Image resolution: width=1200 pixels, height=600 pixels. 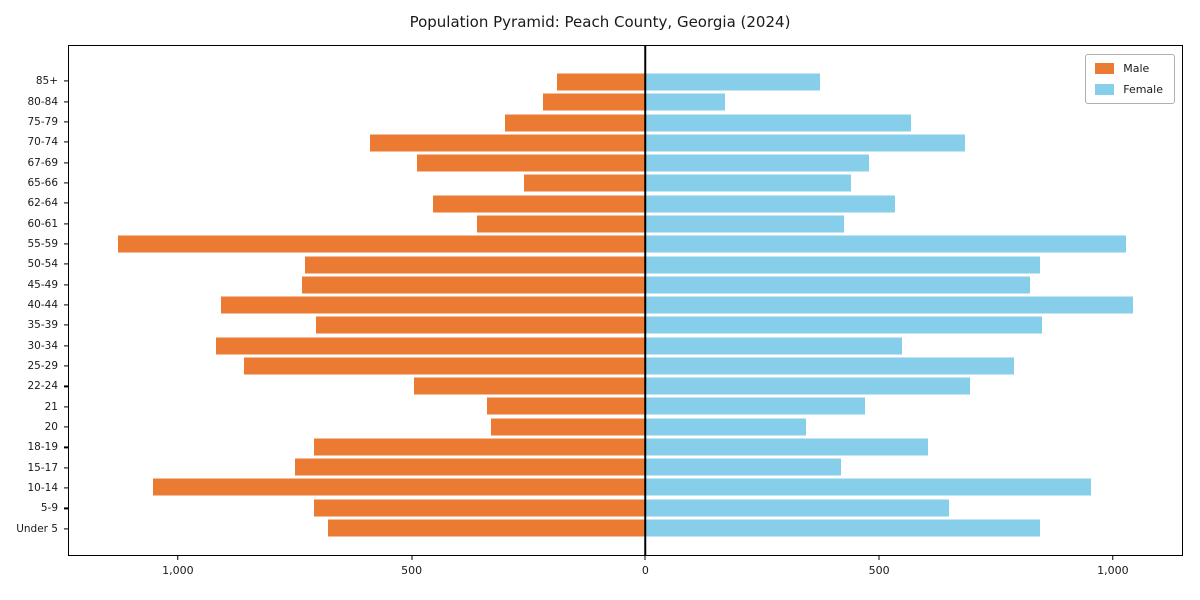 I want to click on legend-label-female: Female, so click(x=1143, y=89).